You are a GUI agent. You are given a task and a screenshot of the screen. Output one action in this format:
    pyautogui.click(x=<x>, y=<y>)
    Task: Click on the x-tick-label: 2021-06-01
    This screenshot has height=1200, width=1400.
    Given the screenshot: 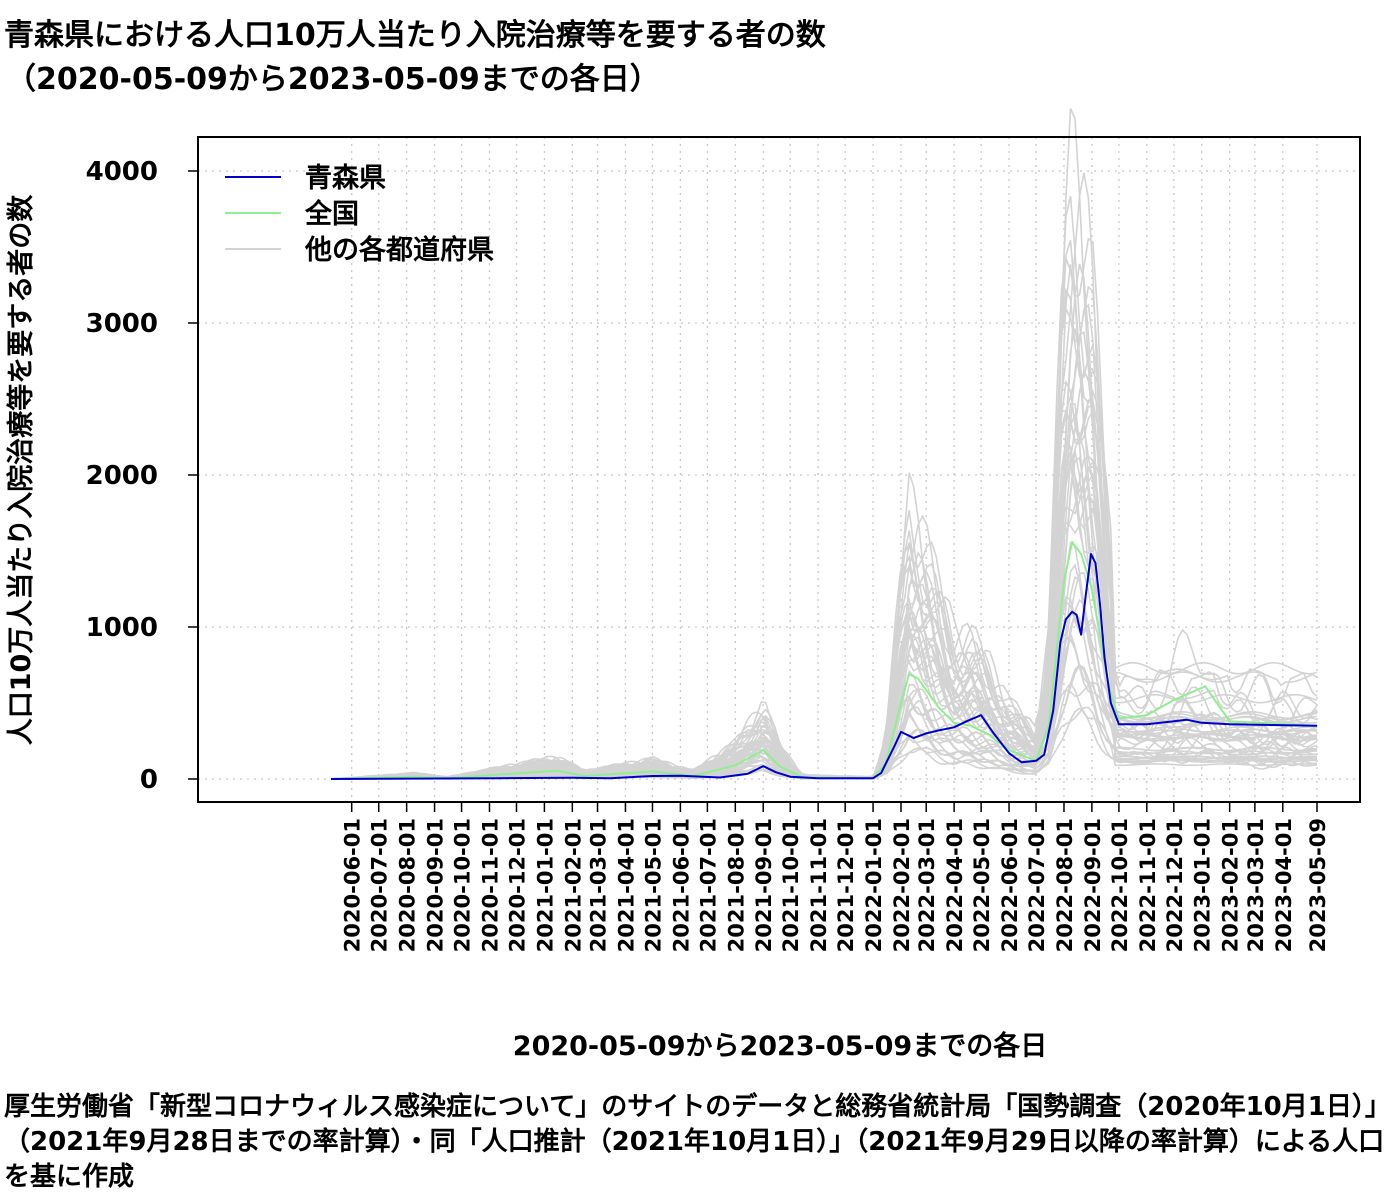 What is the action you would take?
    pyautogui.click(x=681, y=885)
    